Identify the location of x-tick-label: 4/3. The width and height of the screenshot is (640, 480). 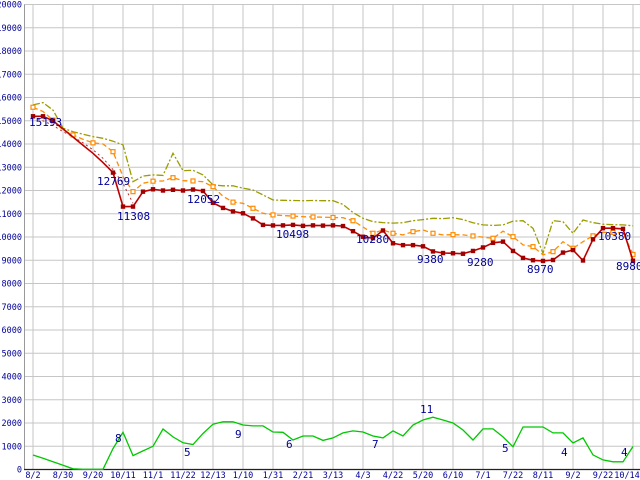
(362, 475).